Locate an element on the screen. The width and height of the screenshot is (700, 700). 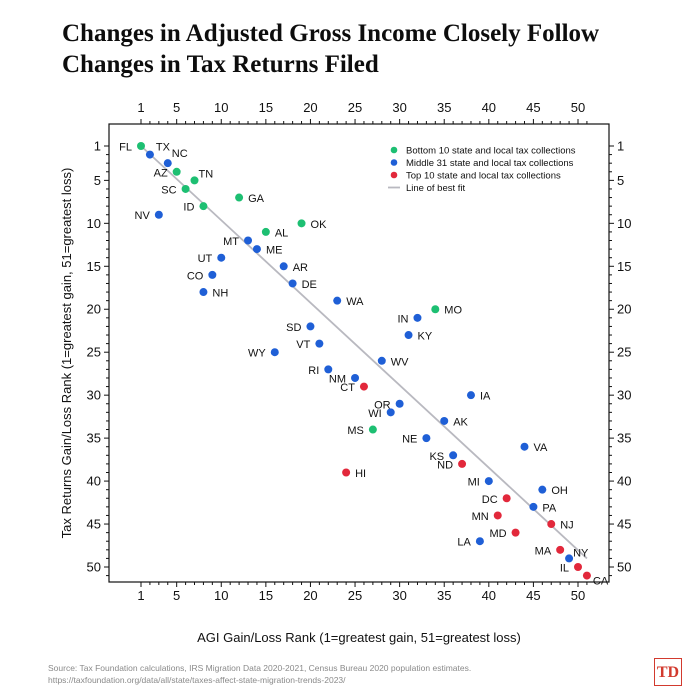
point-label-nh: NH is located at coordinates (220, 294).